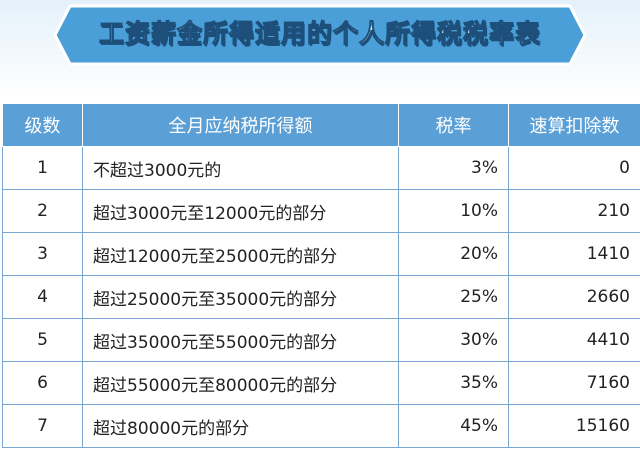 The width and height of the screenshot is (640, 449). Describe the element at coordinates (42, 297) in the screenshot. I see `table-cell: 4` at that location.